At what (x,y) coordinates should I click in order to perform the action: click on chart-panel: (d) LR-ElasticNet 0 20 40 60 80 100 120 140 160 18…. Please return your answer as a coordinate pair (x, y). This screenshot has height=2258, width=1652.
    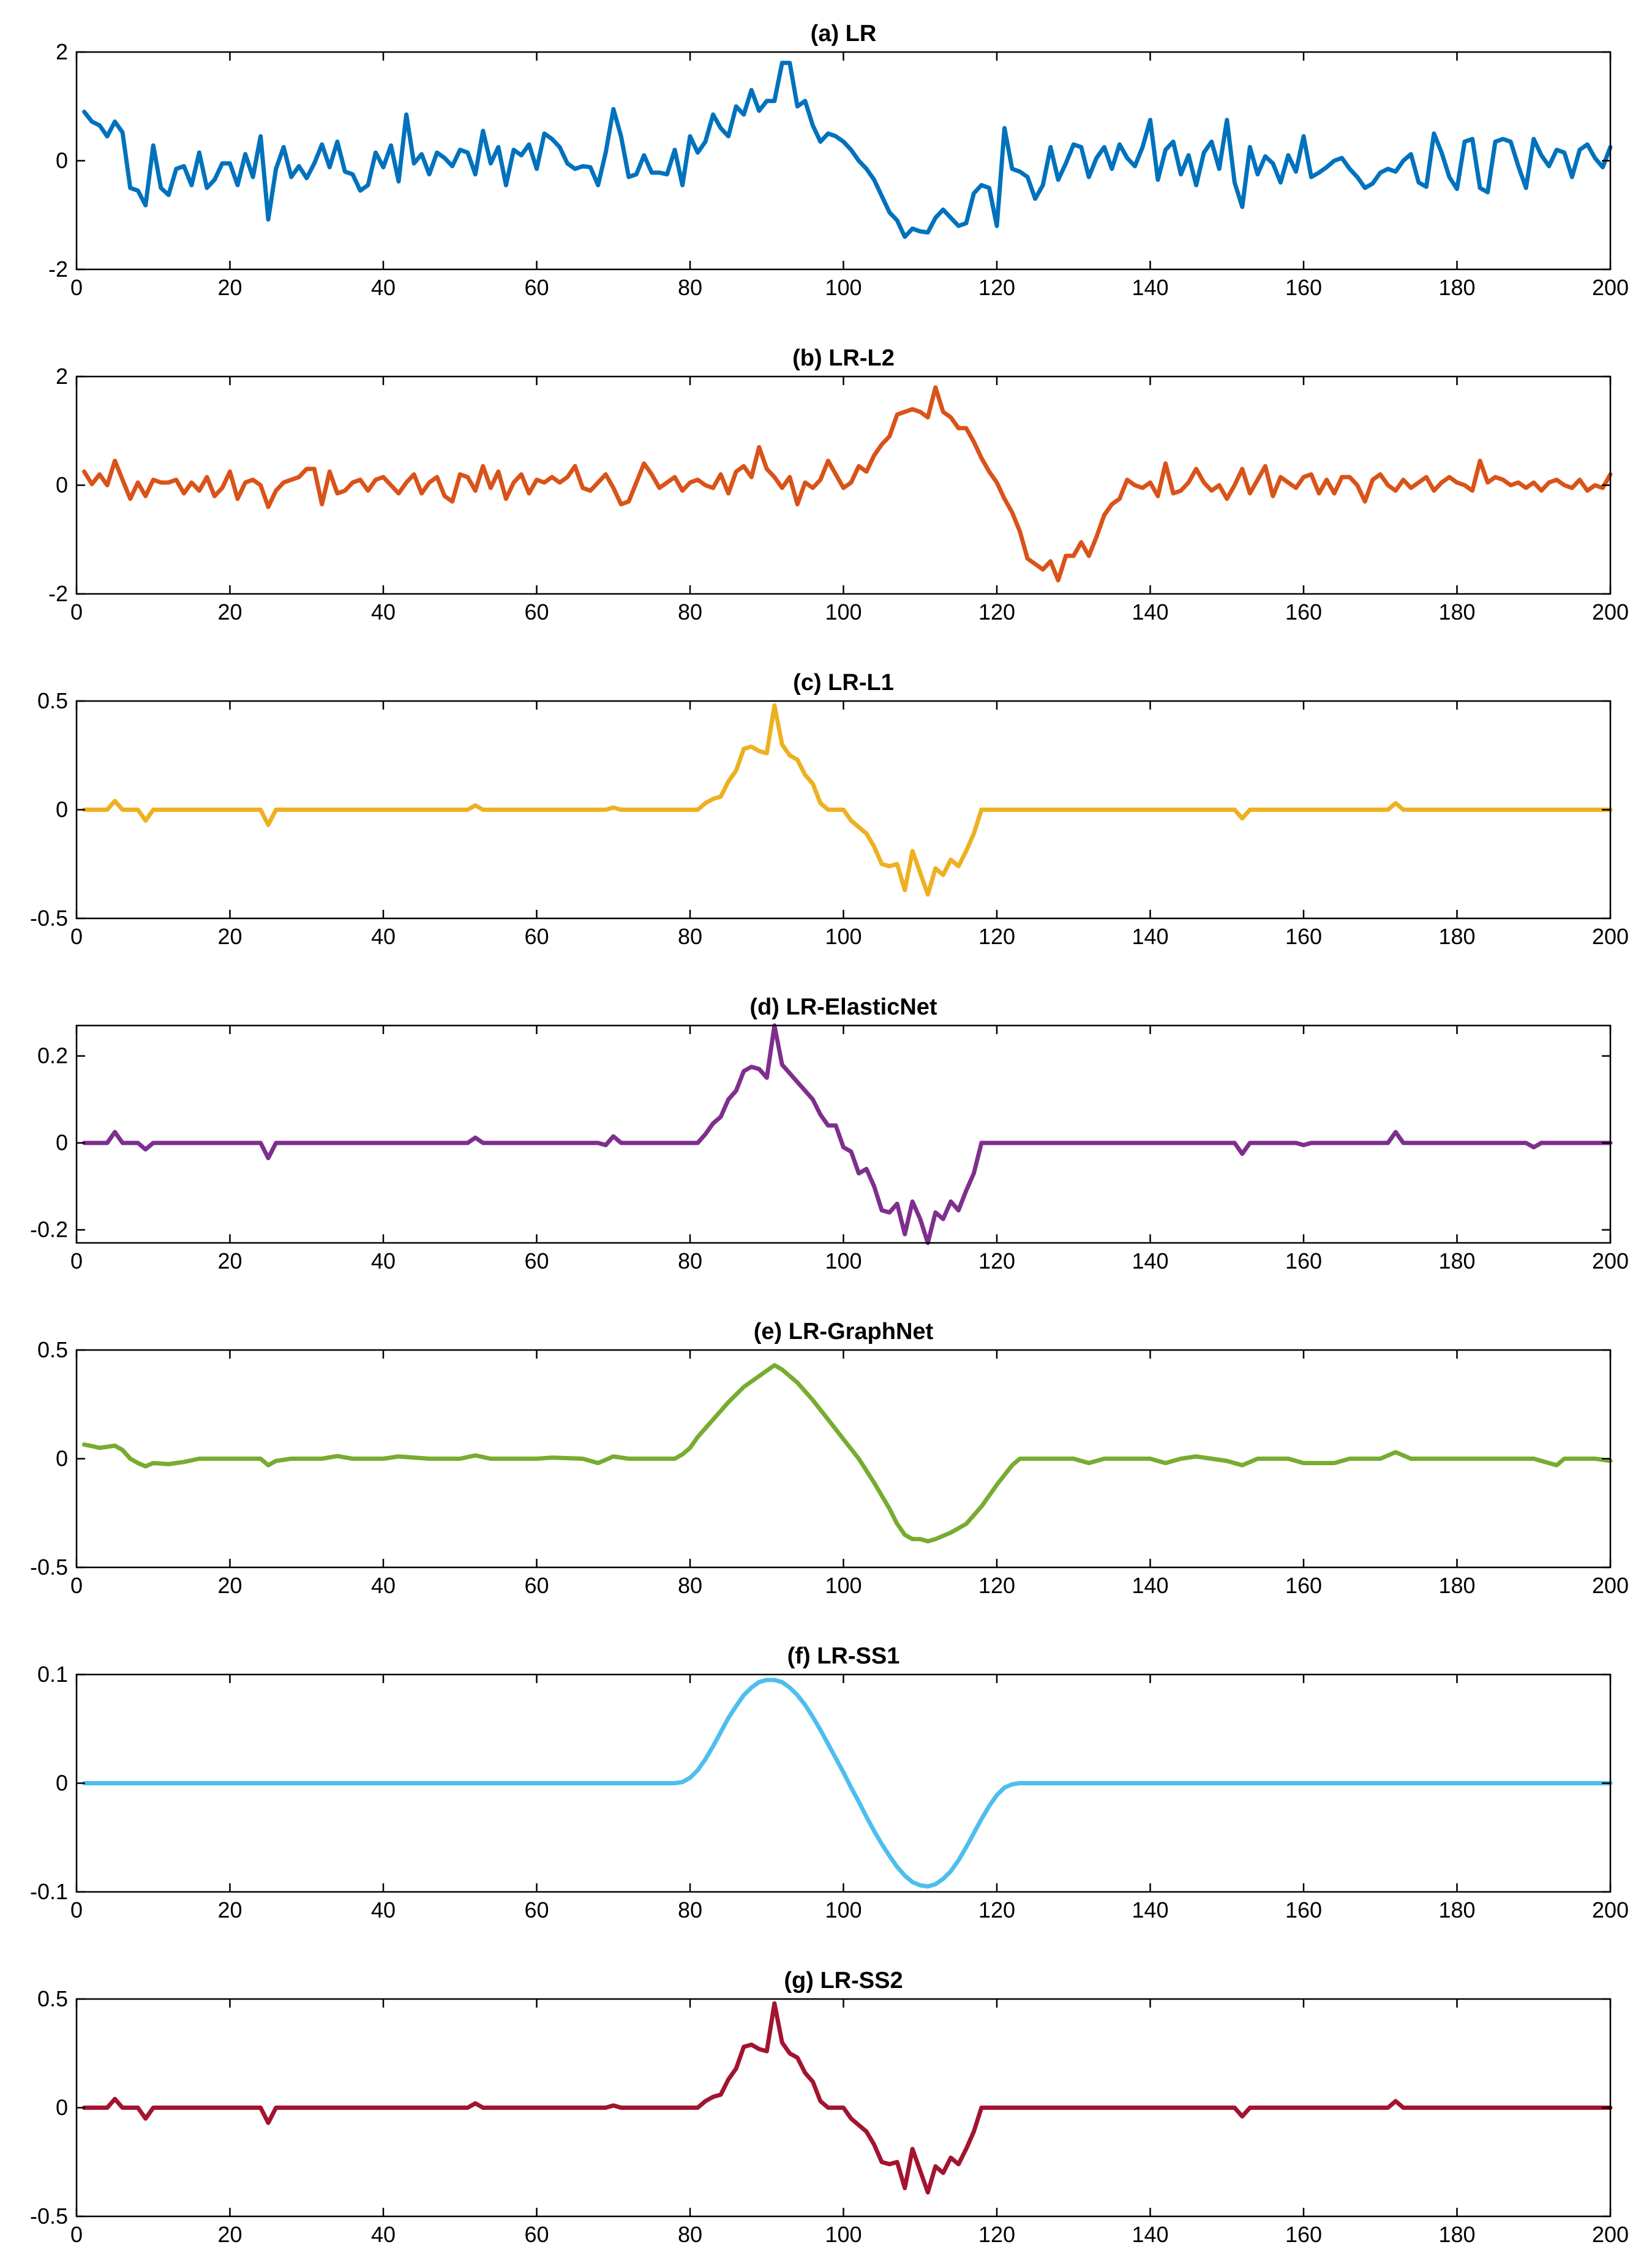
    Looking at the image, I should click on (829, 1133).